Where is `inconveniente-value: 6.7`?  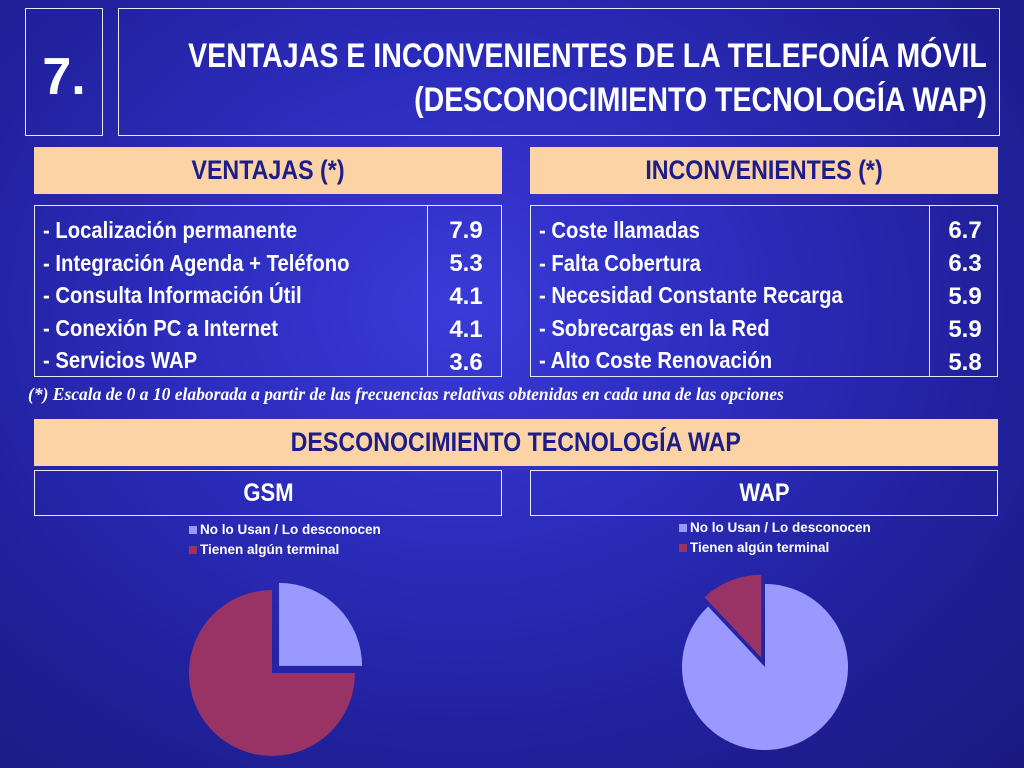 inconveniente-value: 6.7 is located at coordinates (965, 230).